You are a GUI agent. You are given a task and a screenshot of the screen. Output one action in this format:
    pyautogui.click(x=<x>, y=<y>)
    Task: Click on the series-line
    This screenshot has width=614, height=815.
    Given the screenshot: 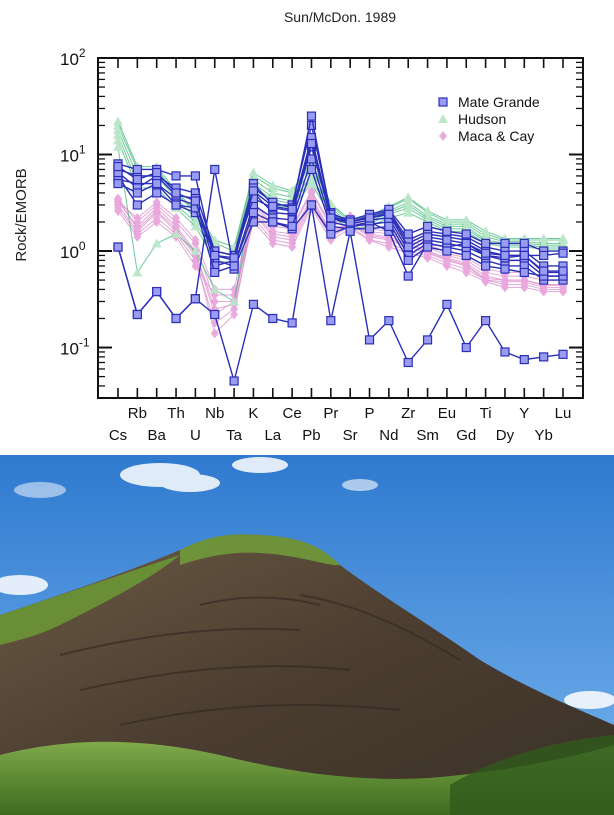 What is the action you would take?
    pyautogui.click(x=340, y=193)
    